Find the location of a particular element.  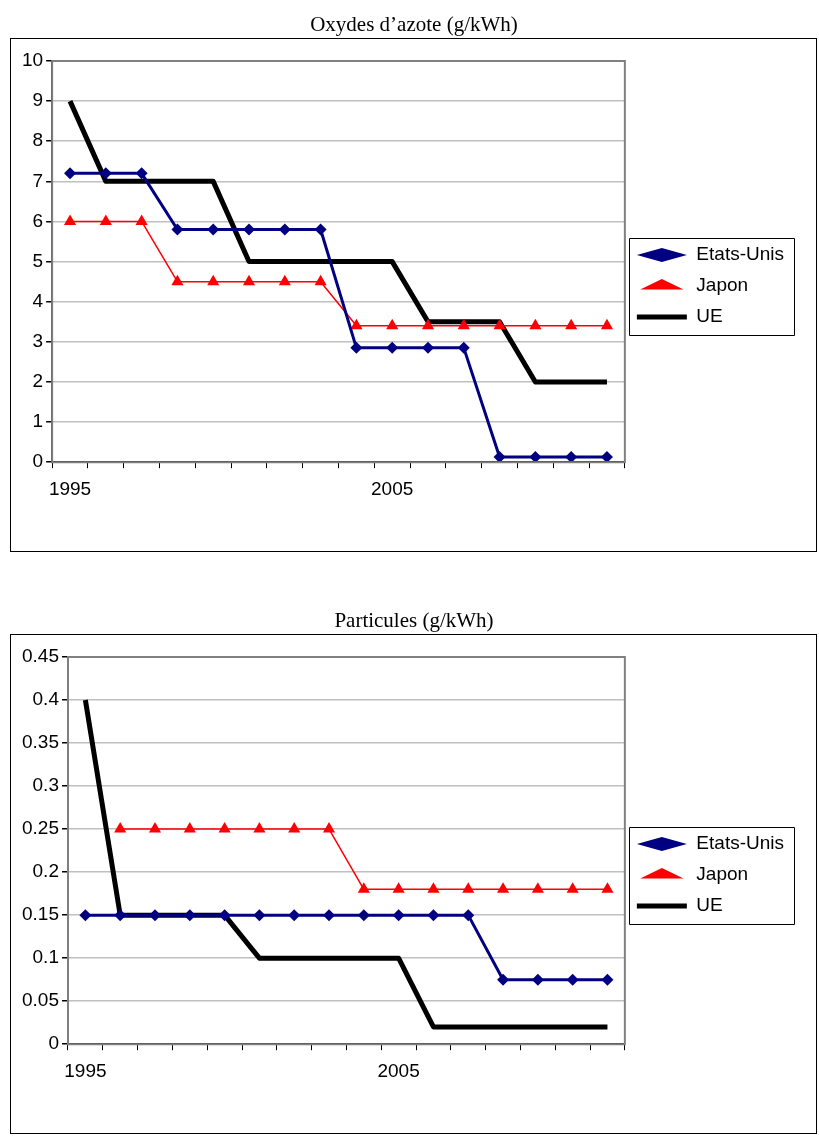

y-tick-label: 0.35 is located at coordinates (40, 742).